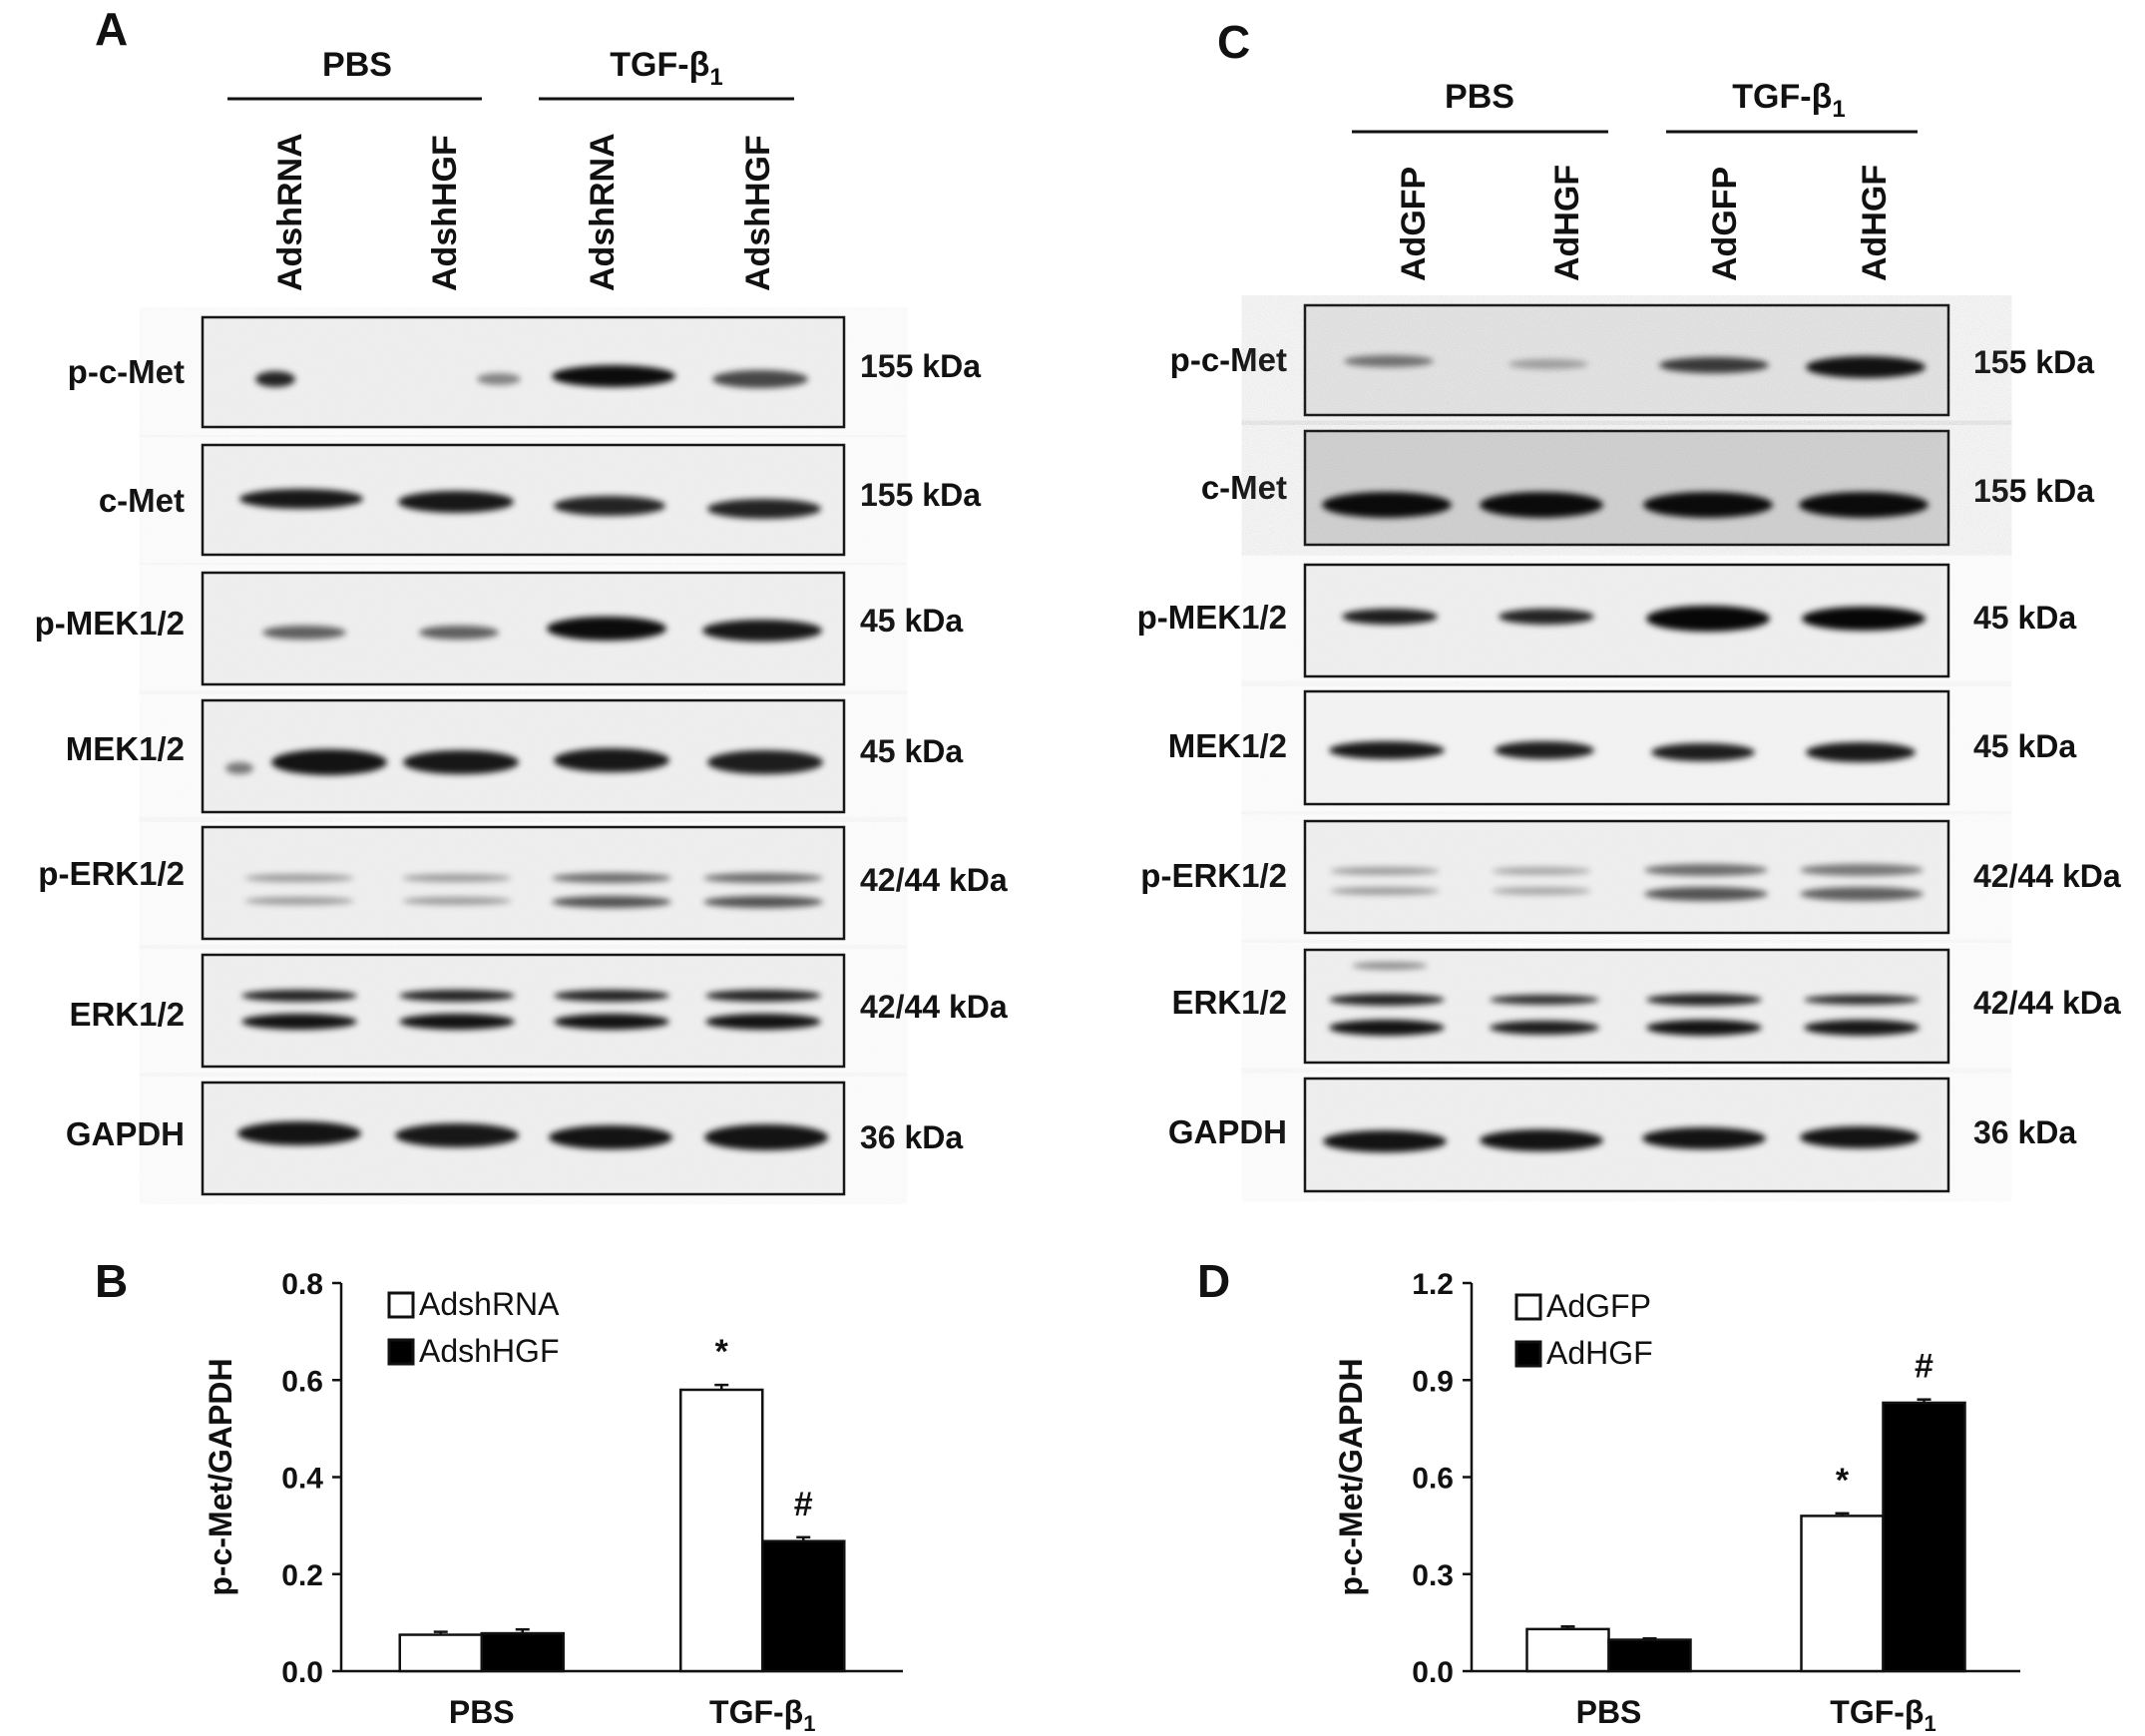  I want to click on legend-label: AdshRNA, so click(489, 1304).